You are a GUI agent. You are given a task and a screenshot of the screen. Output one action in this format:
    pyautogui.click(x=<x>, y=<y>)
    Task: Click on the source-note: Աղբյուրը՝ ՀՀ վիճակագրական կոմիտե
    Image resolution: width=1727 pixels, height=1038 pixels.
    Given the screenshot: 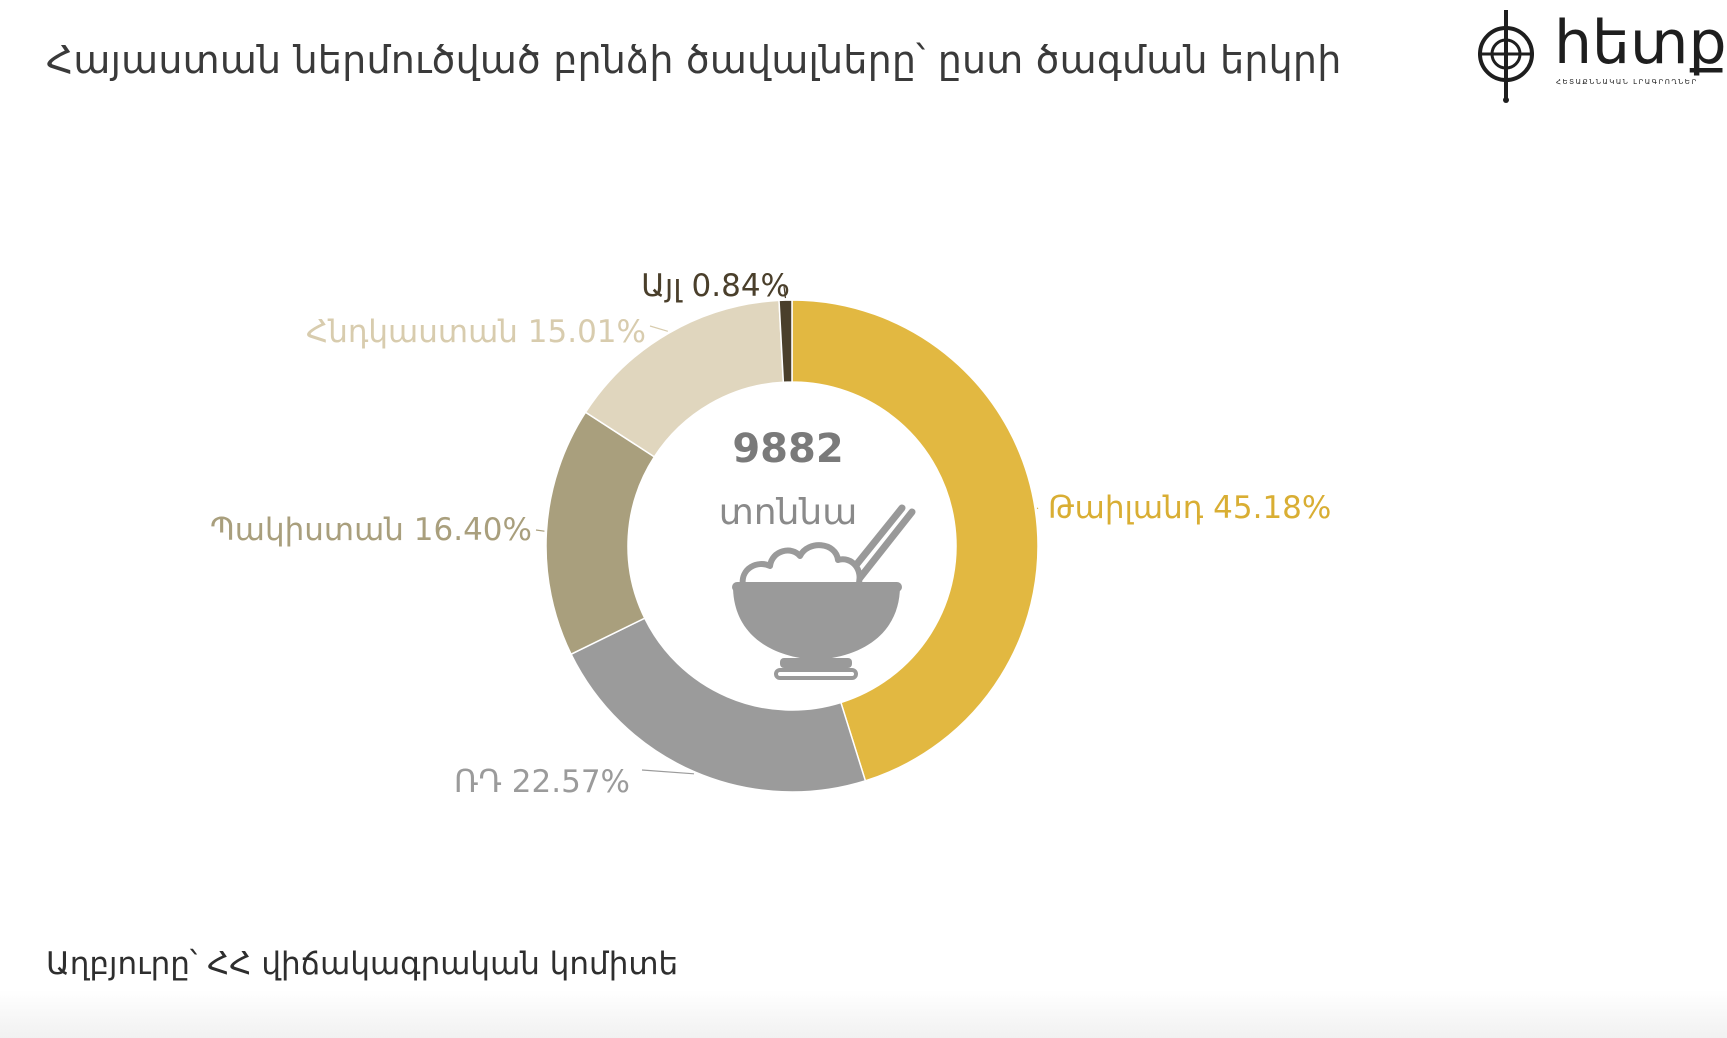 What is the action you would take?
    pyautogui.click(x=362, y=964)
    